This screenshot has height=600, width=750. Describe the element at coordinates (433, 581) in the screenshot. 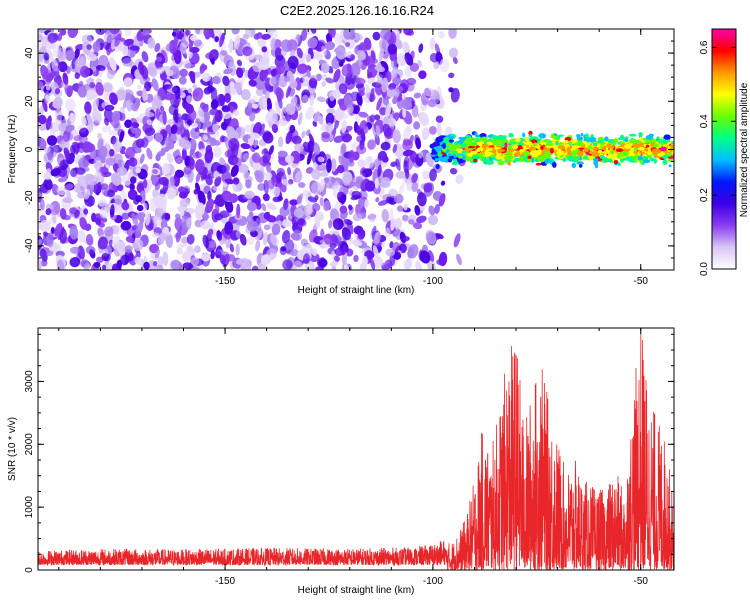

I see `snr-x-tick-label: -100` at that location.